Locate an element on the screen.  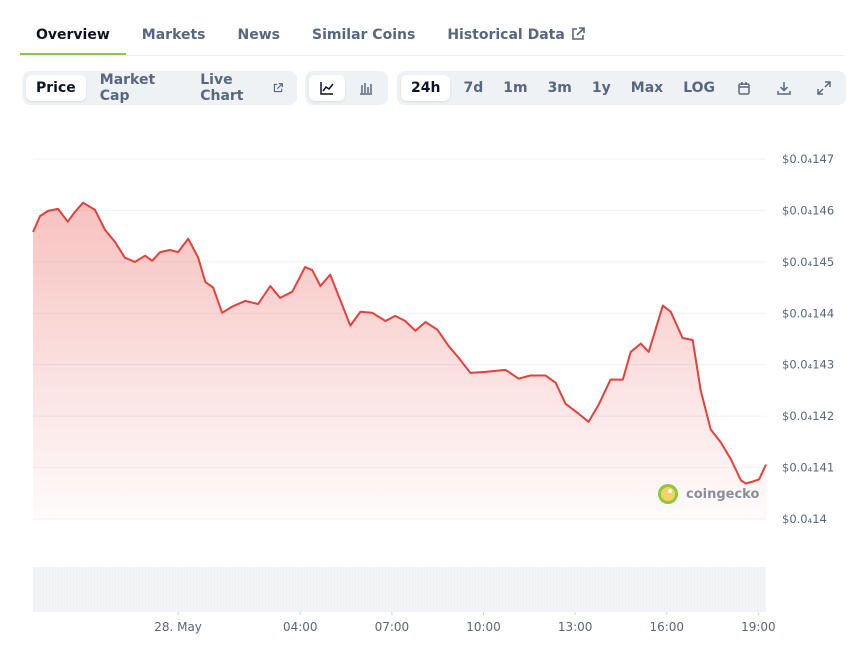
button: Live Chart is located at coordinates (241, 88).